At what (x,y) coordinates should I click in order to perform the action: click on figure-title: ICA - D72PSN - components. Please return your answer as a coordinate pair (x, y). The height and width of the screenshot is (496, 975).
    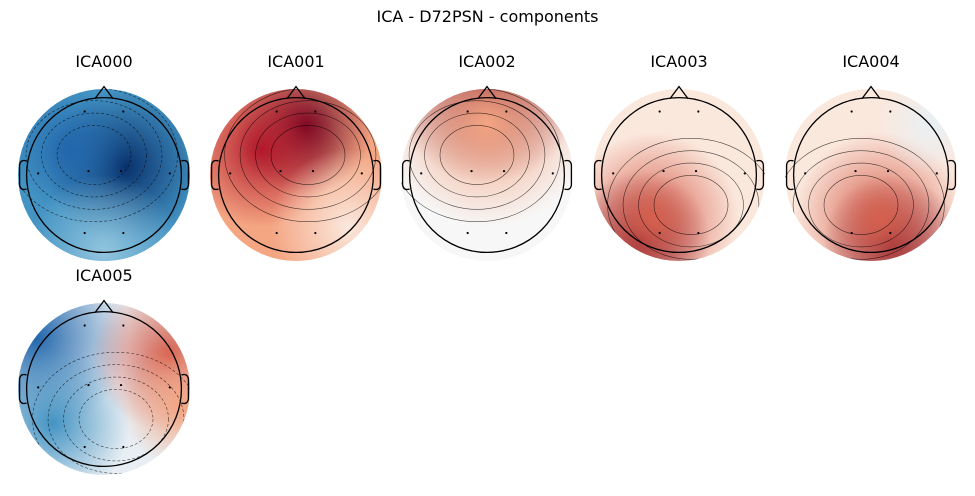
    Looking at the image, I should click on (487, 16).